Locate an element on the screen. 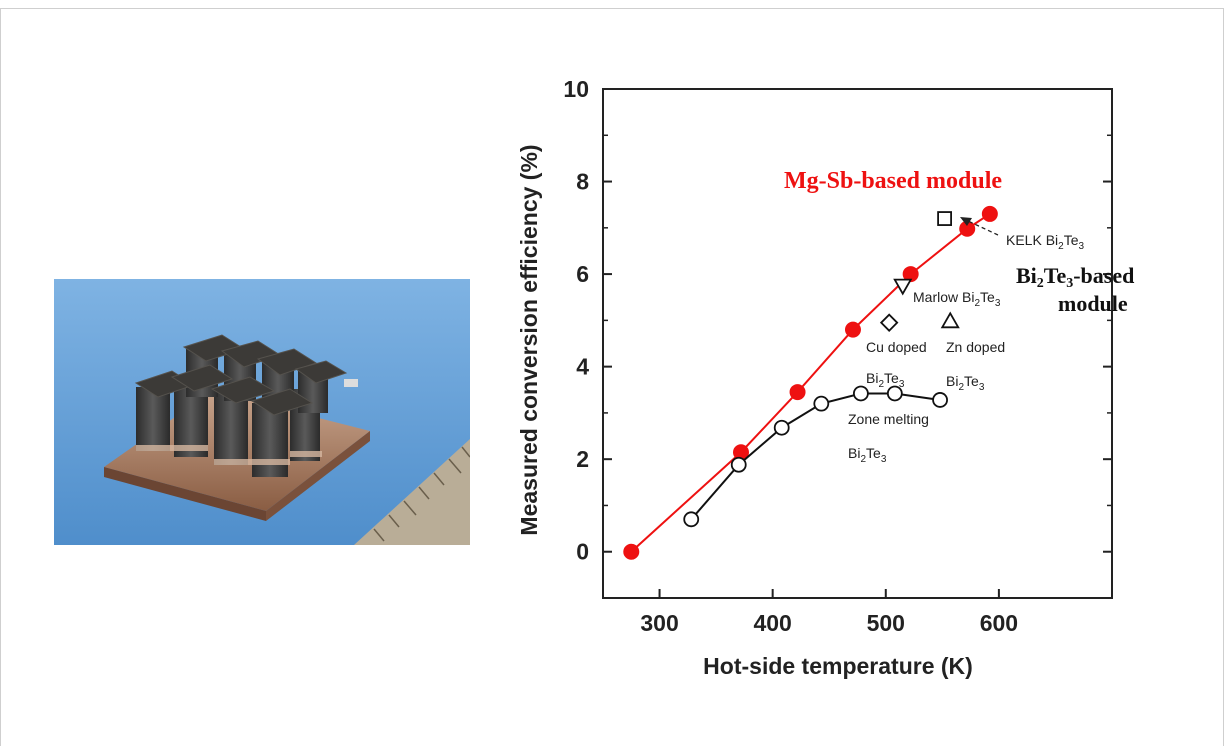  cu-doped-label: Cu doped is located at coordinates (896, 347).